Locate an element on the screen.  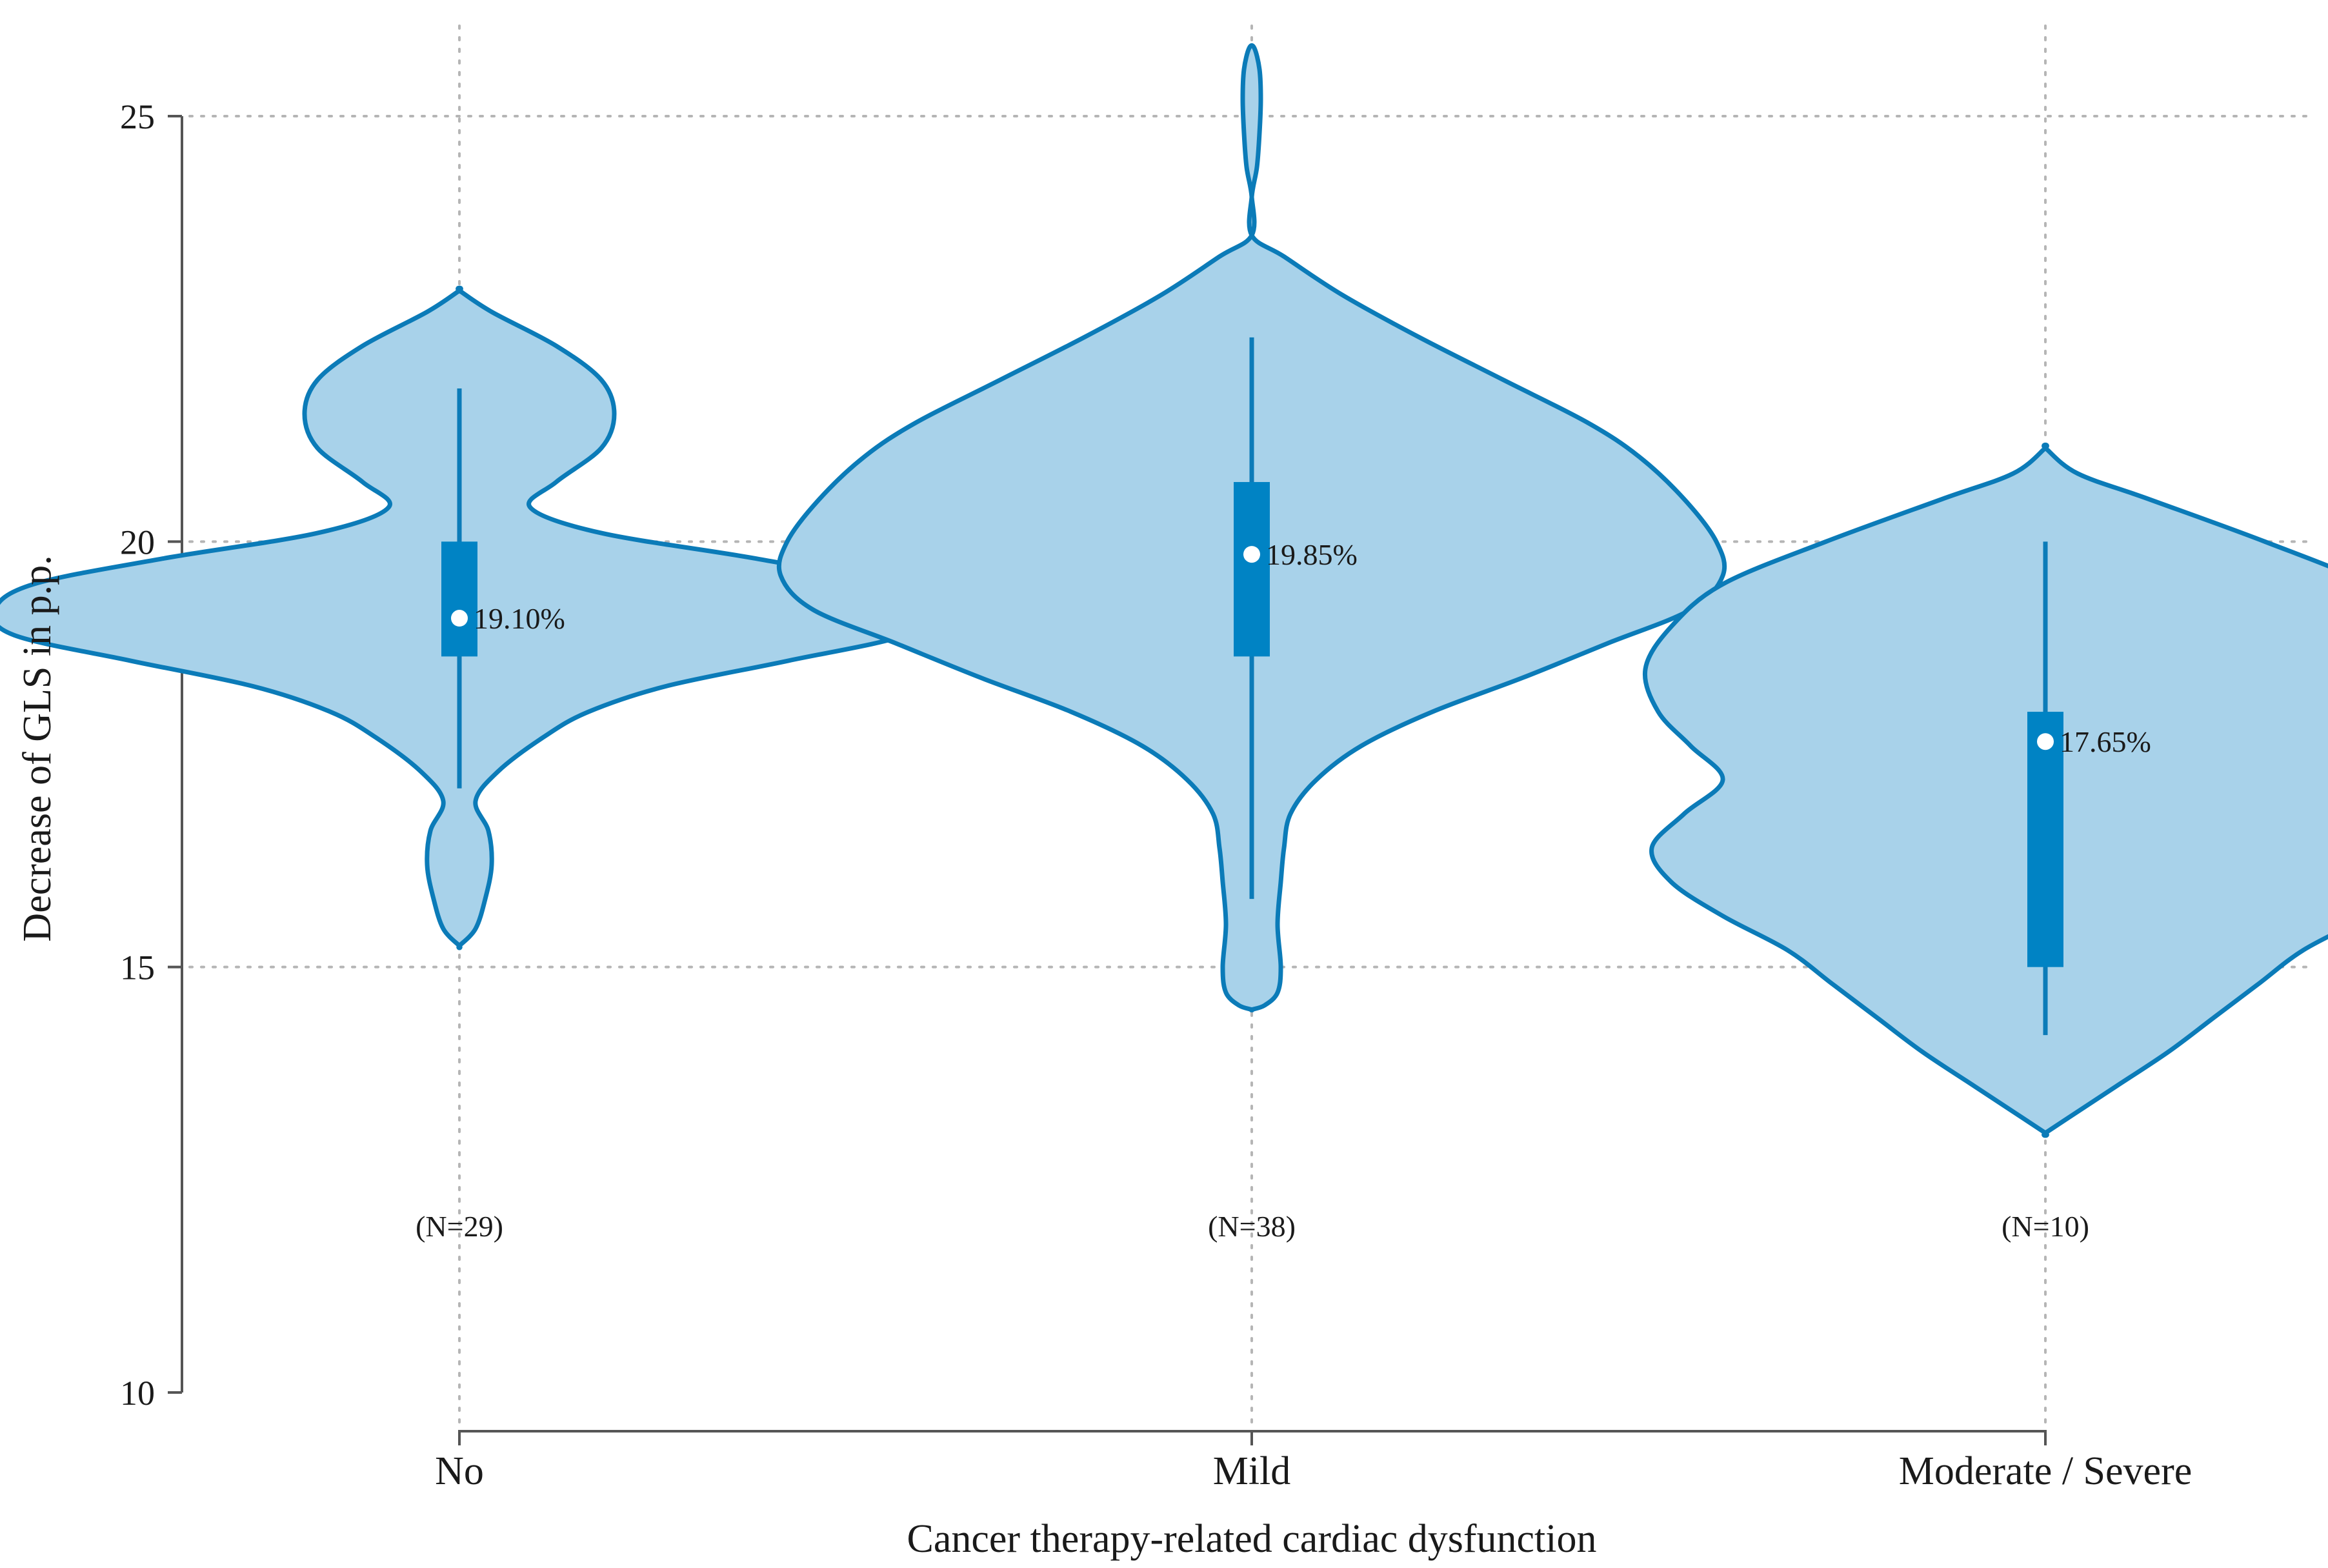
median-label-2: 17.65% is located at coordinates (2106, 741).